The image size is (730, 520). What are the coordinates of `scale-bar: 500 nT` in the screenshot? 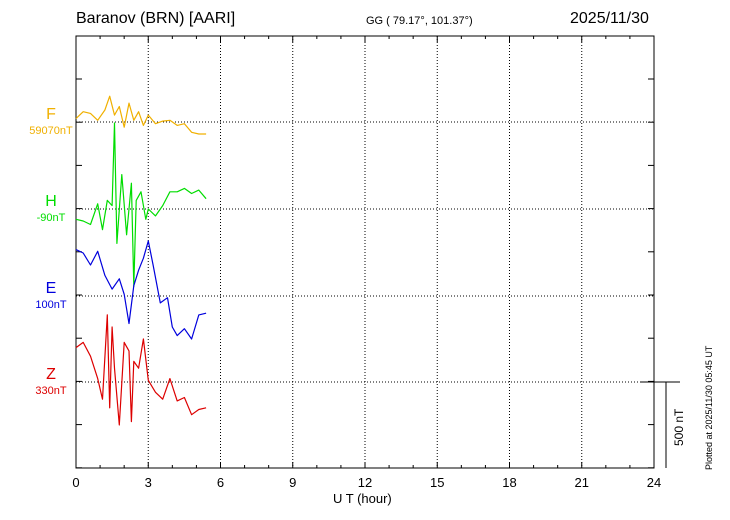 It's located at (663, 424).